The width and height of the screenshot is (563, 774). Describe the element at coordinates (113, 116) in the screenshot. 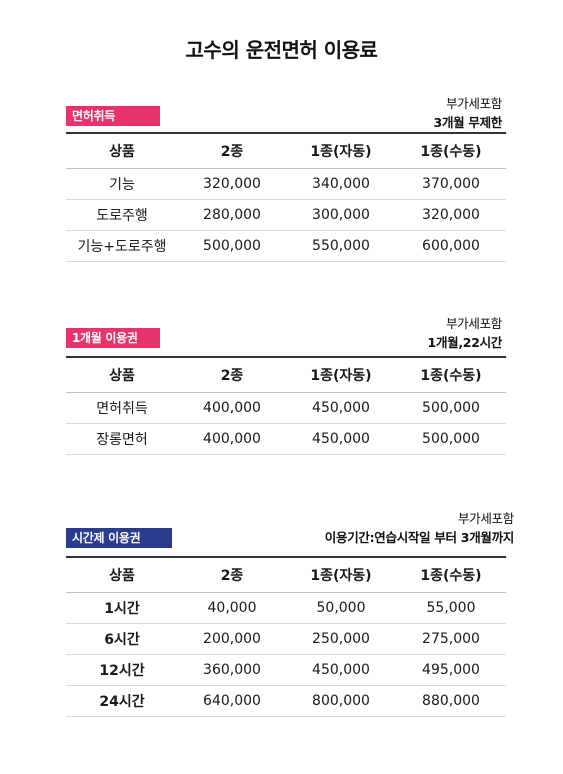

I see `badge-license: 면허취득` at that location.